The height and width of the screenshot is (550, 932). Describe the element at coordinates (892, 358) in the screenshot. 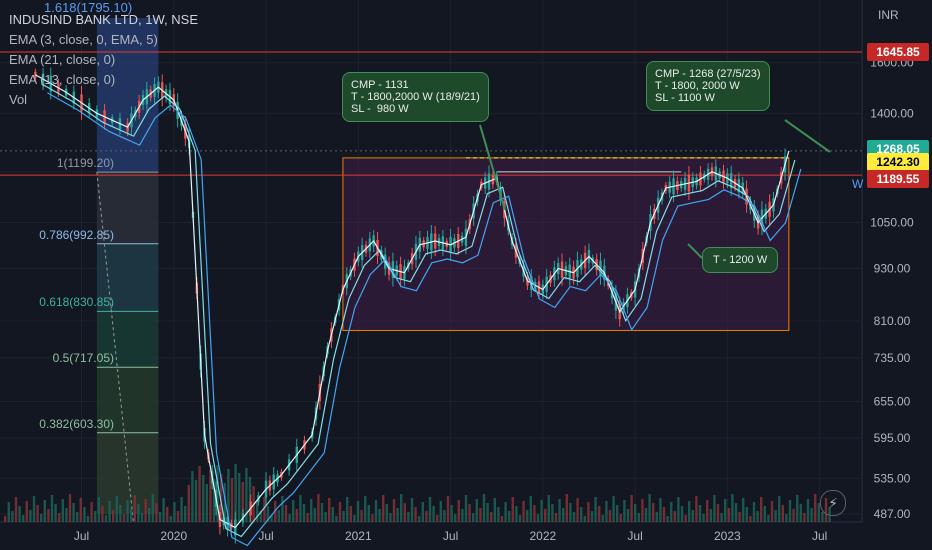

I see `y-tick-label: 735.00` at that location.